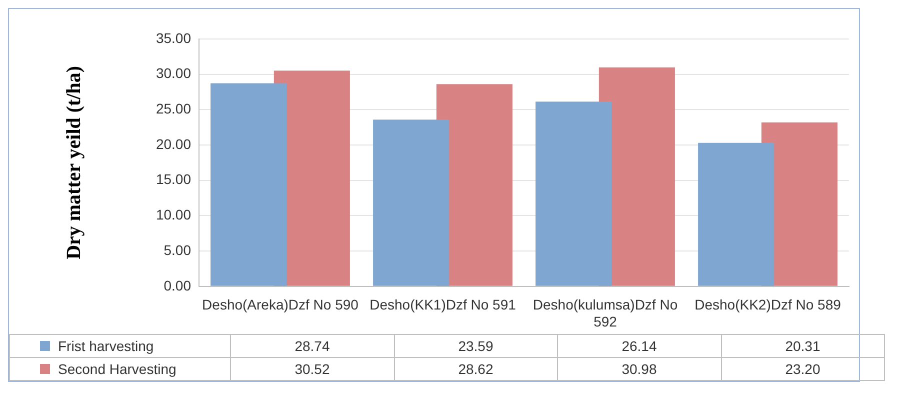 This screenshot has height=419, width=917. I want to click on y-tick-label: 5.00, so click(178, 250).